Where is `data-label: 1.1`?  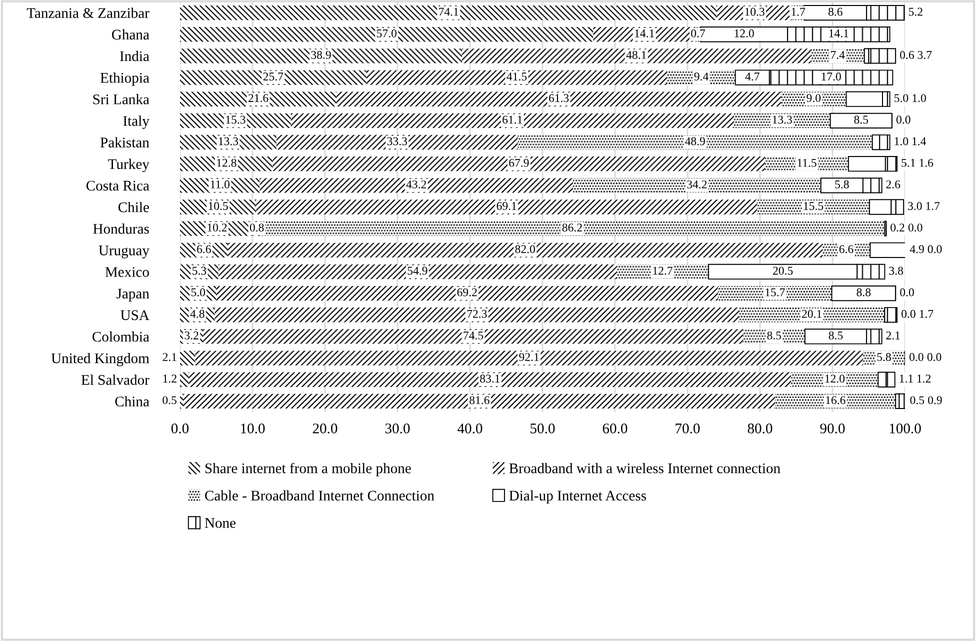 data-label: 1.1 is located at coordinates (906, 378).